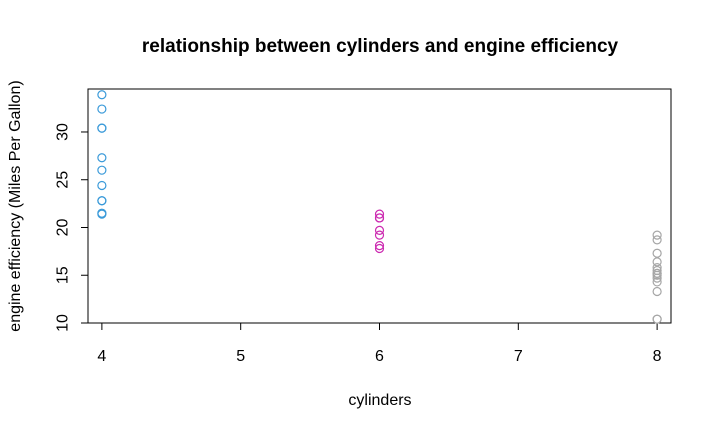  What do you see at coordinates (63, 323) in the screenshot?
I see `y-tick-label: 10` at bounding box center [63, 323].